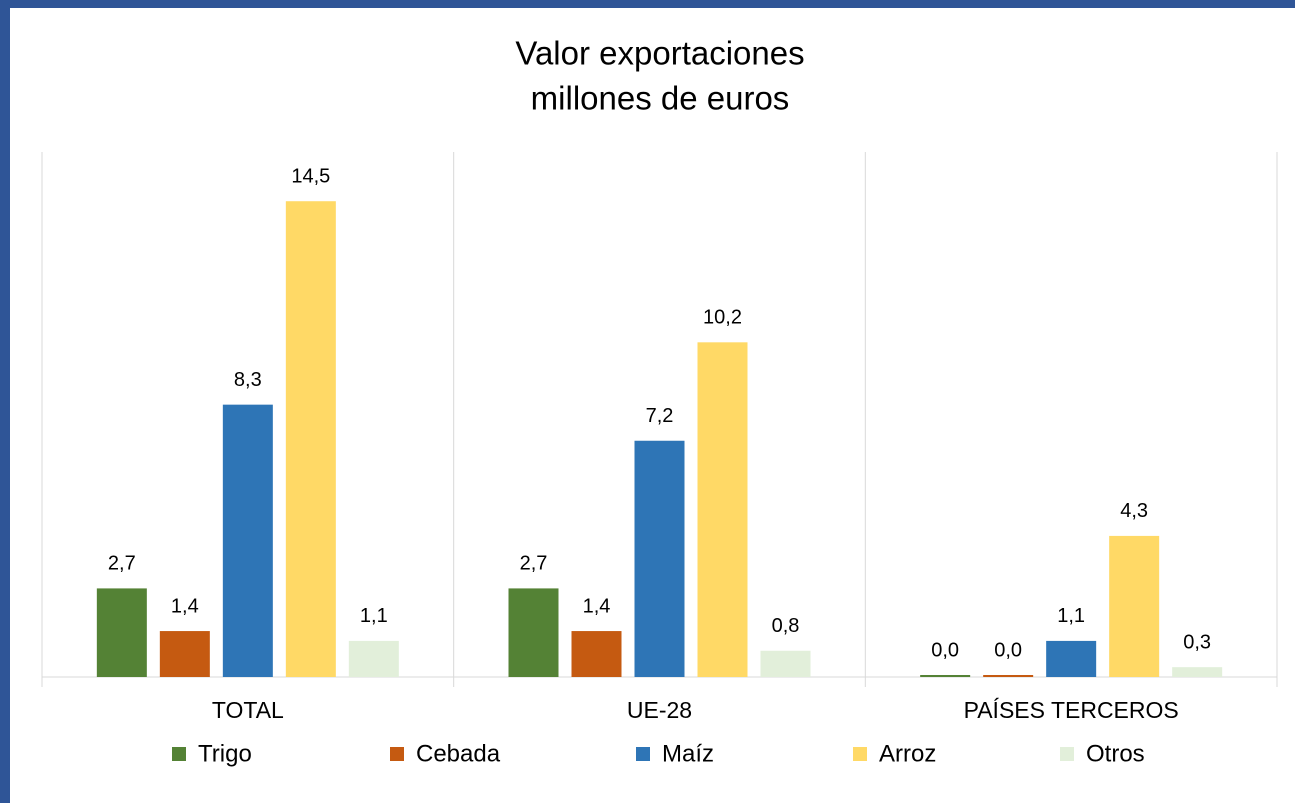  What do you see at coordinates (659, 710) in the screenshot?
I see `x-tick-label: UE-28` at bounding box center [659, 710].